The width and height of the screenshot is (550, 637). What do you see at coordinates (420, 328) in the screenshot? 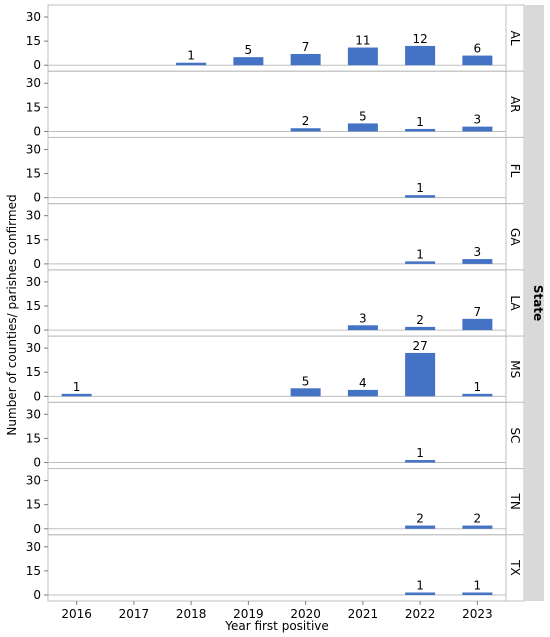
I see `bar-la-2022` at bounding box center [420, 328].